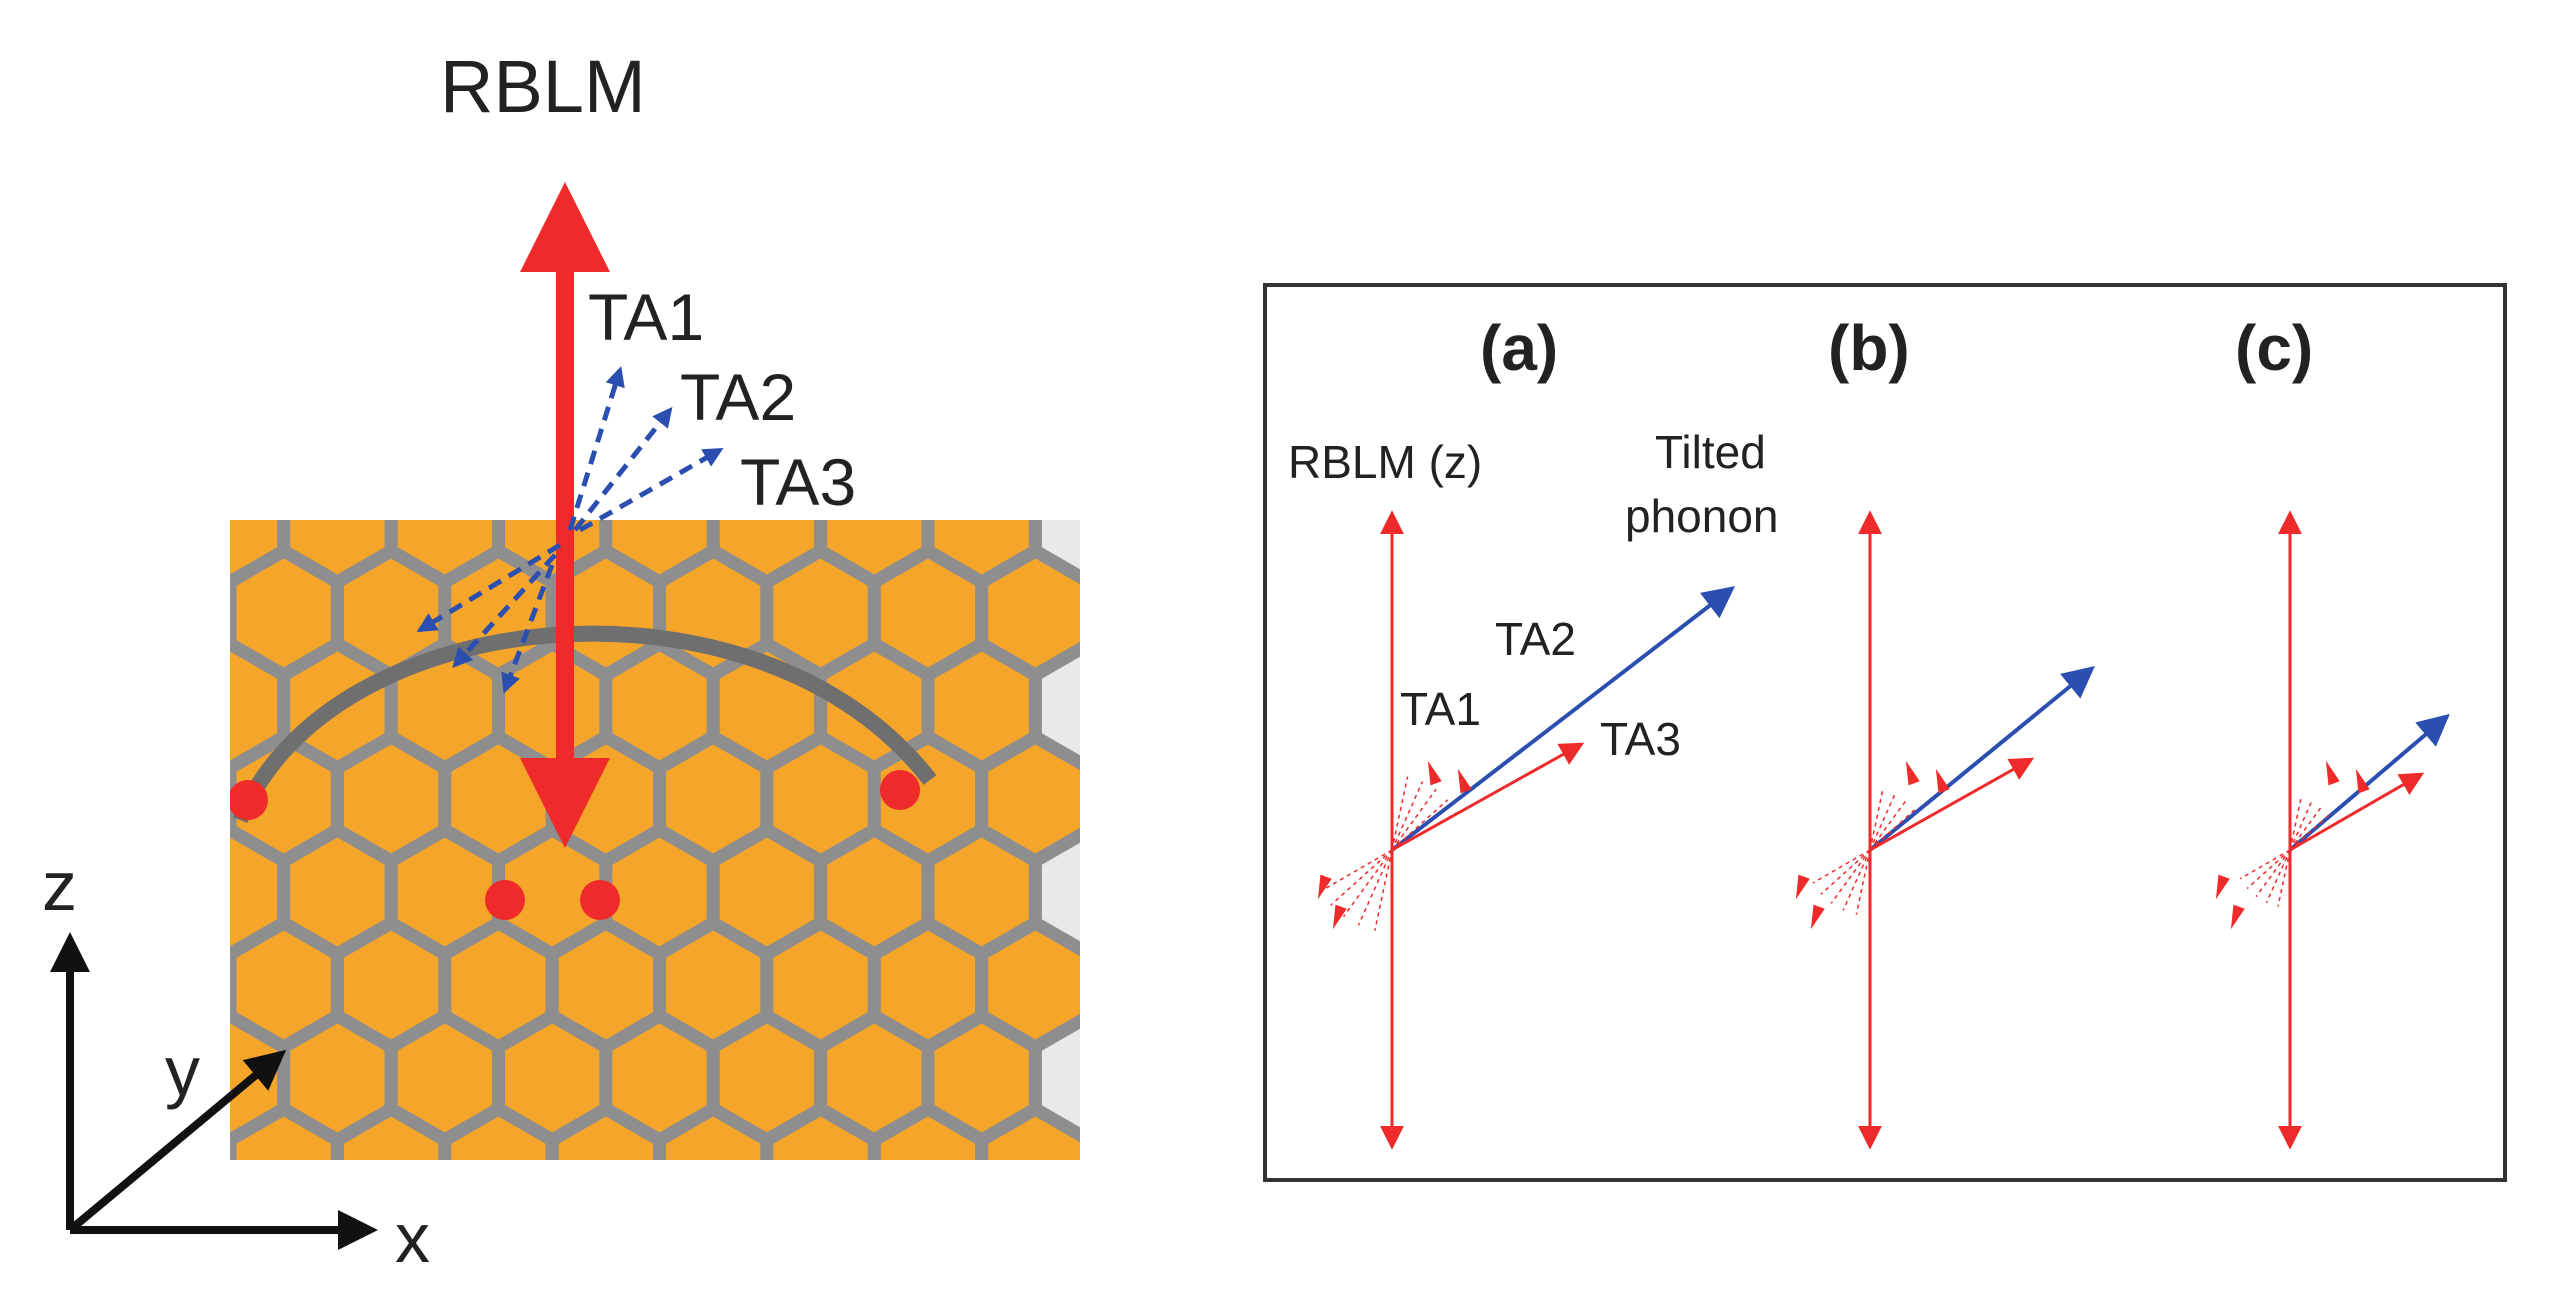 The height and width of the screenshot is (1300, 2572). What do you see at coordinates (1710, 452) in the screenshot?
I see `tilted-label-line1: Tilted` at bounding box center [1710, 452].